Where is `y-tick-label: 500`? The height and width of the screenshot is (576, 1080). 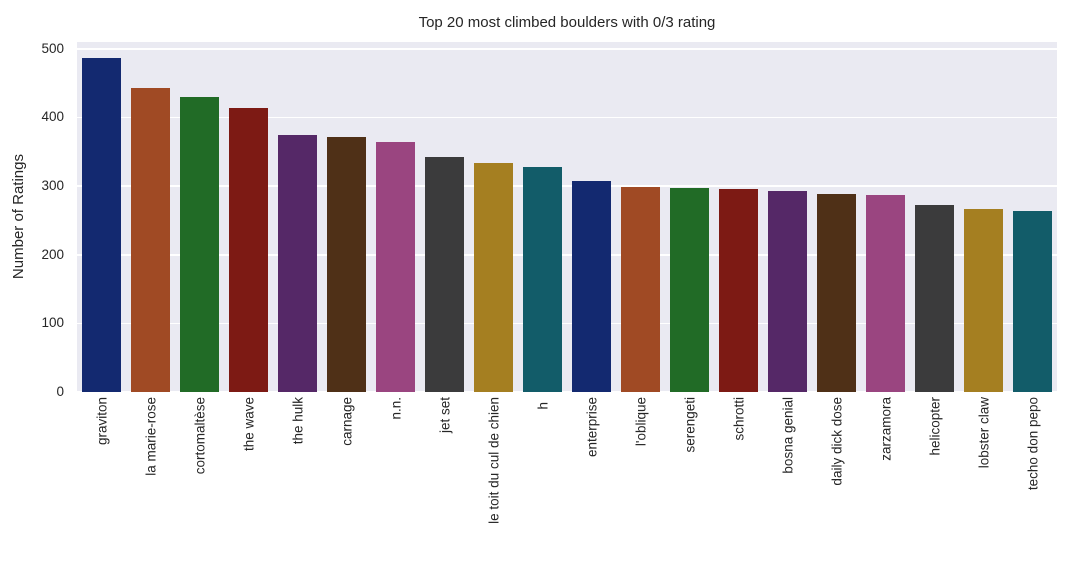 y-tick-label: 500 is located at coordinates (52, 48).